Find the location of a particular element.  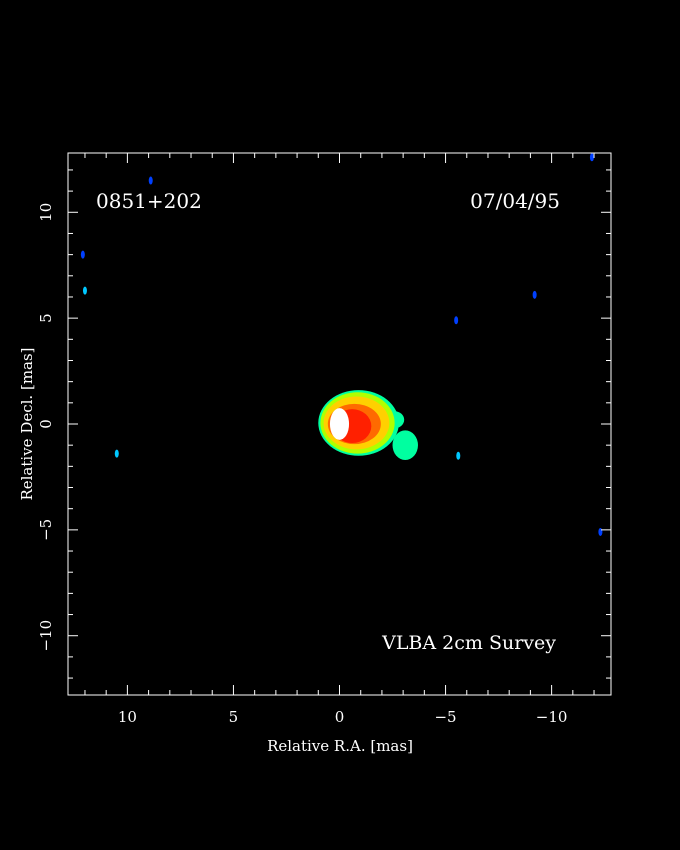

x-tick-labels: 10 5 0 −5 −10 is located at coordinates (343, 717).